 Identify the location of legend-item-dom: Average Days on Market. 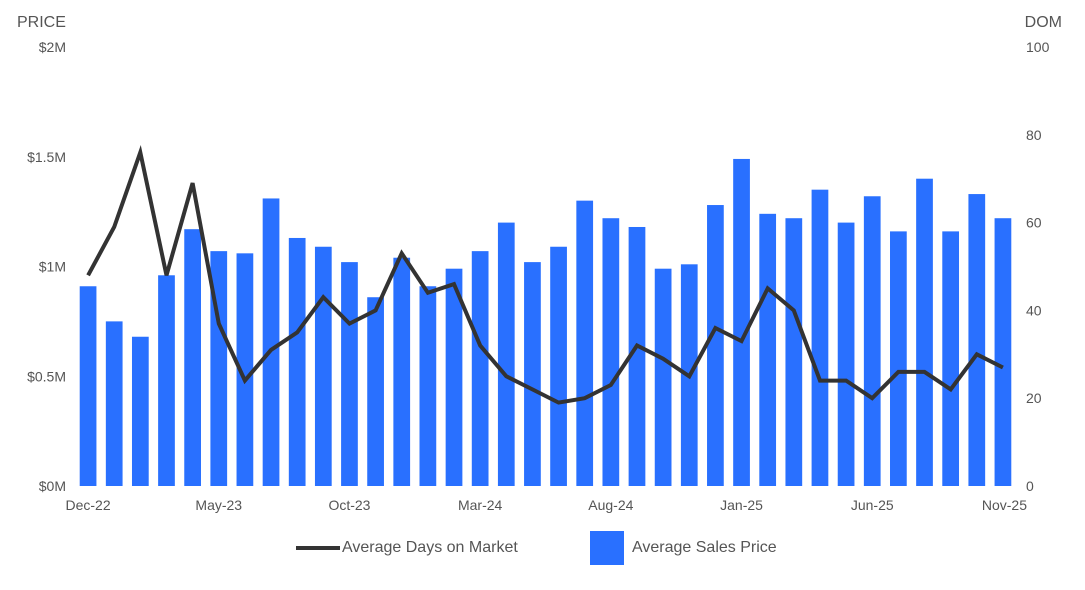
(407, 548).